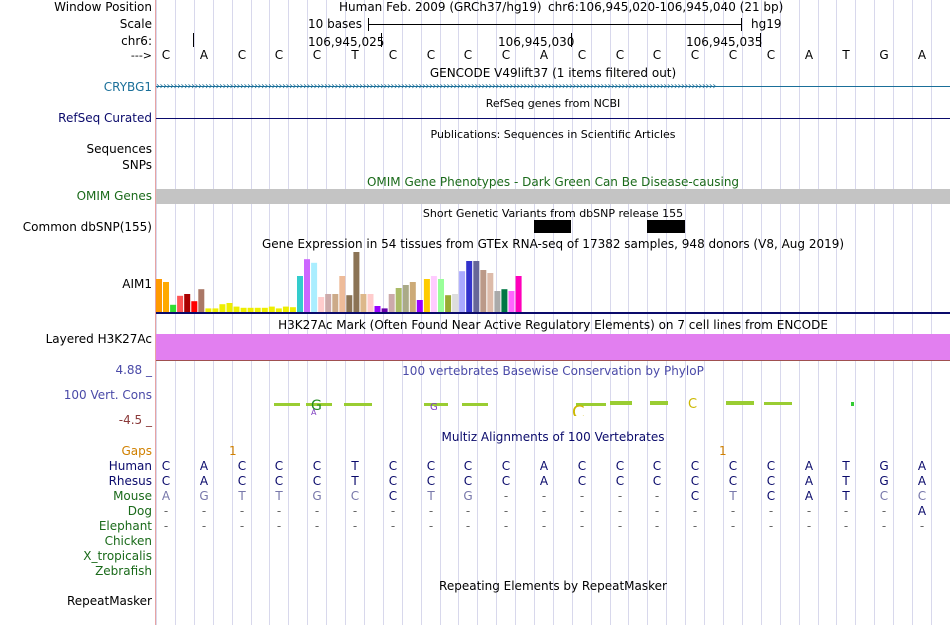 This screenshot has height=625, width=950. Describe the element at coordinates (553, 586) in the screenshot. I see `repeatmasker-track-title: Repeating Elements by RepeatMasker` at that location.